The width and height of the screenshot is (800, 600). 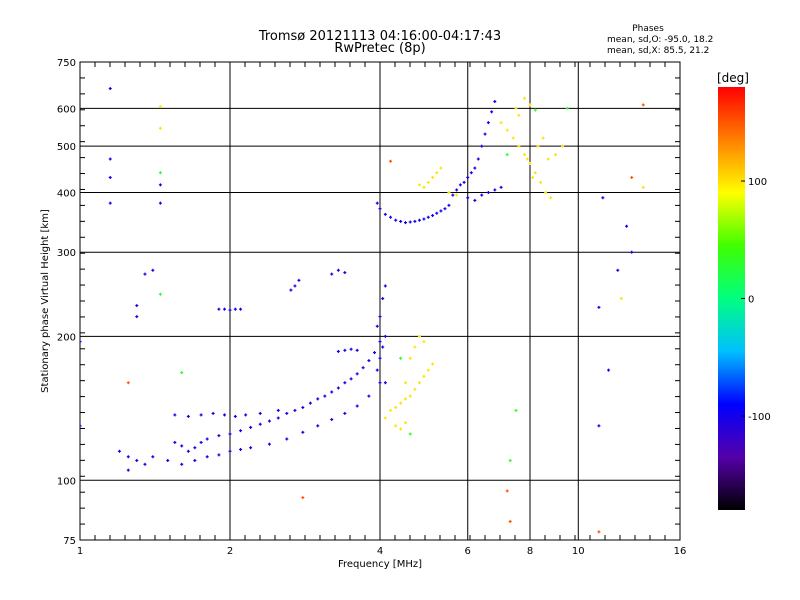 What do you see at coordinates (751, 300) in the screenshot?
I see `colorbar-tick-label: 0` at bounding box center [751, 300].